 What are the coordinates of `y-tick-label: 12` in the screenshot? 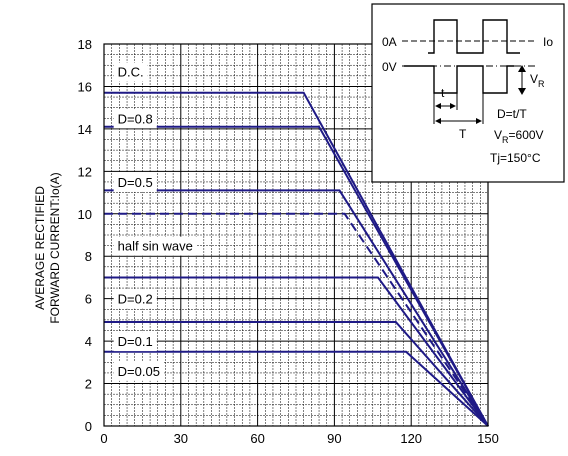 It's located at (85, 171).